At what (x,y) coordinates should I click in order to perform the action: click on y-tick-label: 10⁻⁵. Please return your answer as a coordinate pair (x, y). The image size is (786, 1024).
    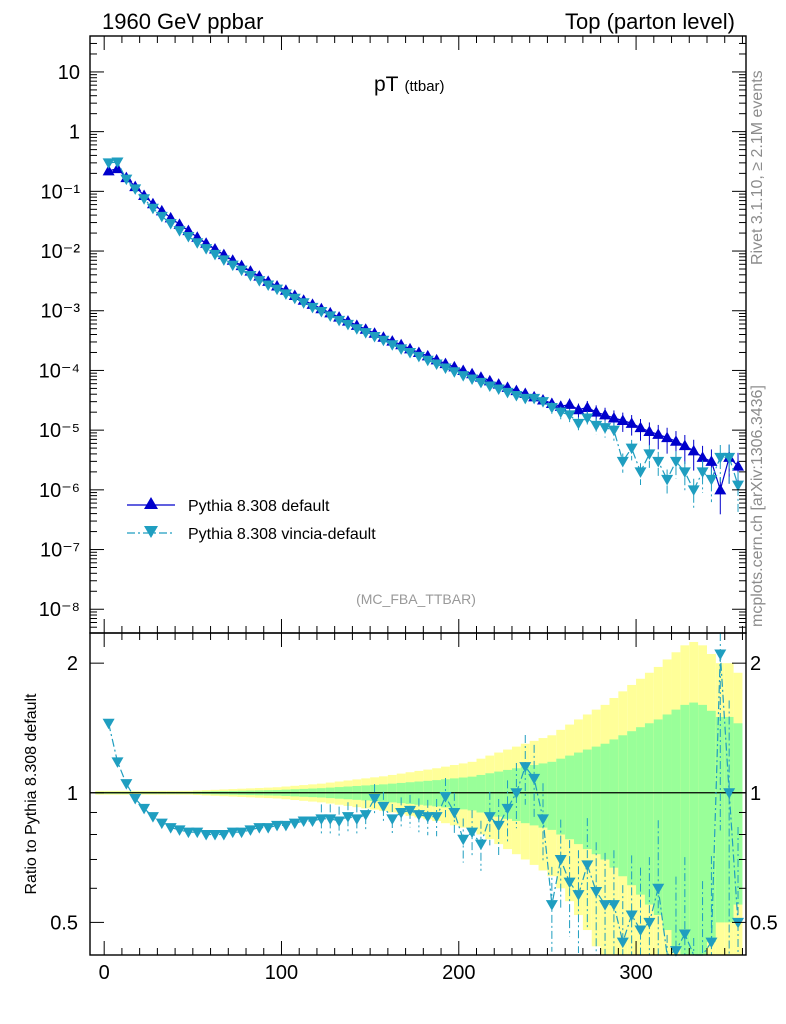
    Looking at the image, I should click on (59, 431).